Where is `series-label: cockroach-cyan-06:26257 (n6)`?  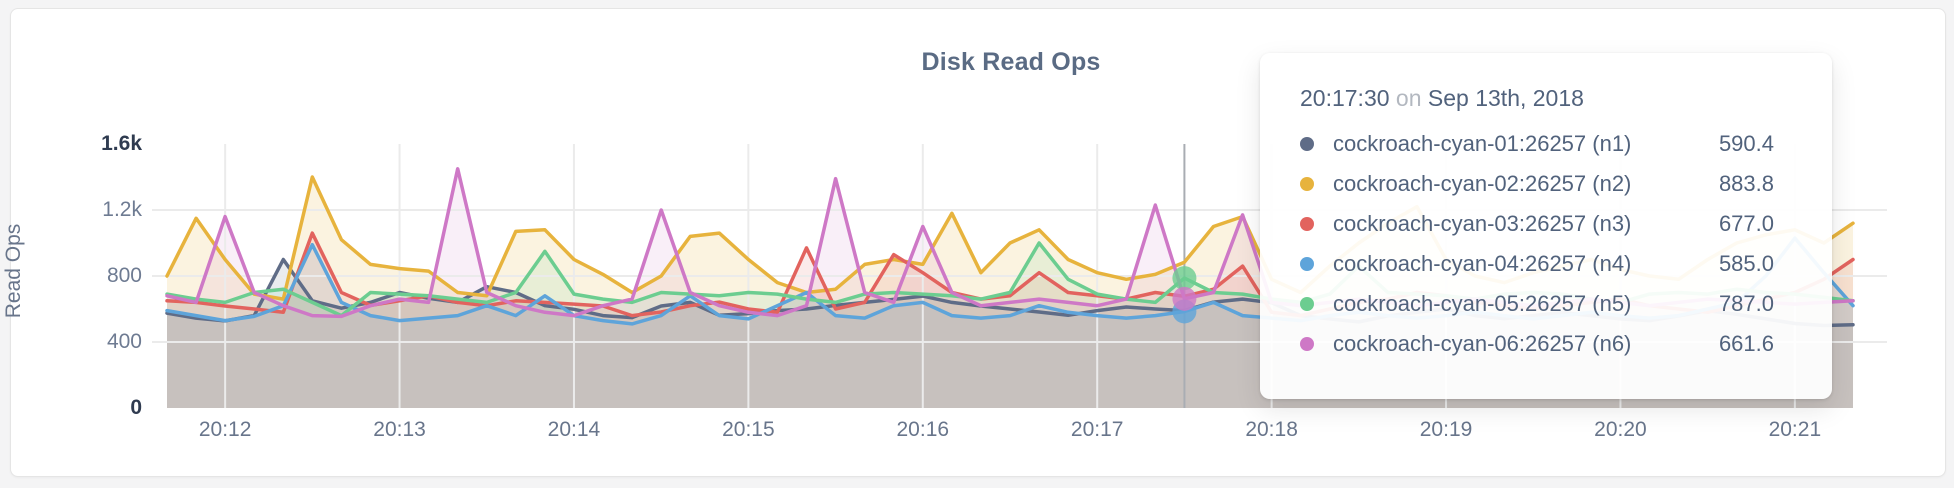 series-label: cockroach-cyan-06:26257 (n6) is located at coordinates (1482, 343).